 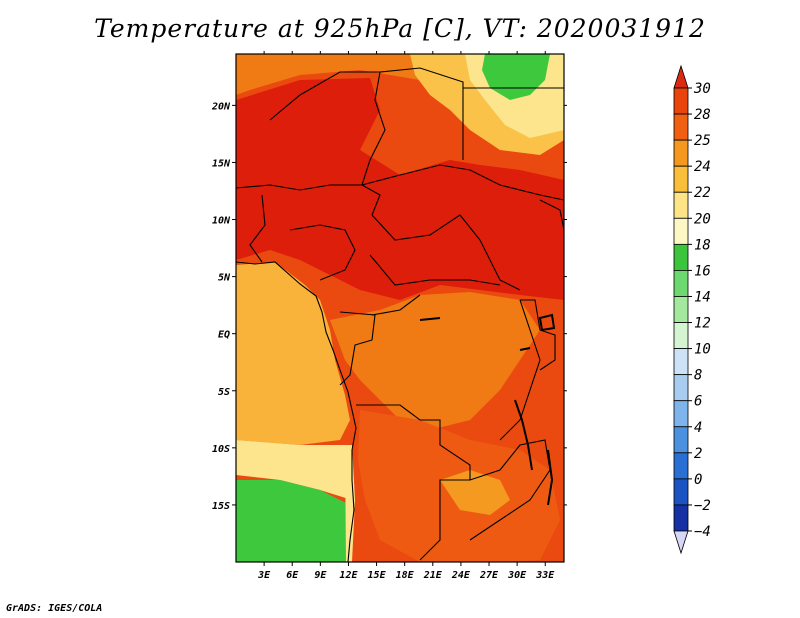 What do you see at coordinates (405, 575) in the screenshot?
I see `x-tick-label: 18E` at bounding box center [405, 575].